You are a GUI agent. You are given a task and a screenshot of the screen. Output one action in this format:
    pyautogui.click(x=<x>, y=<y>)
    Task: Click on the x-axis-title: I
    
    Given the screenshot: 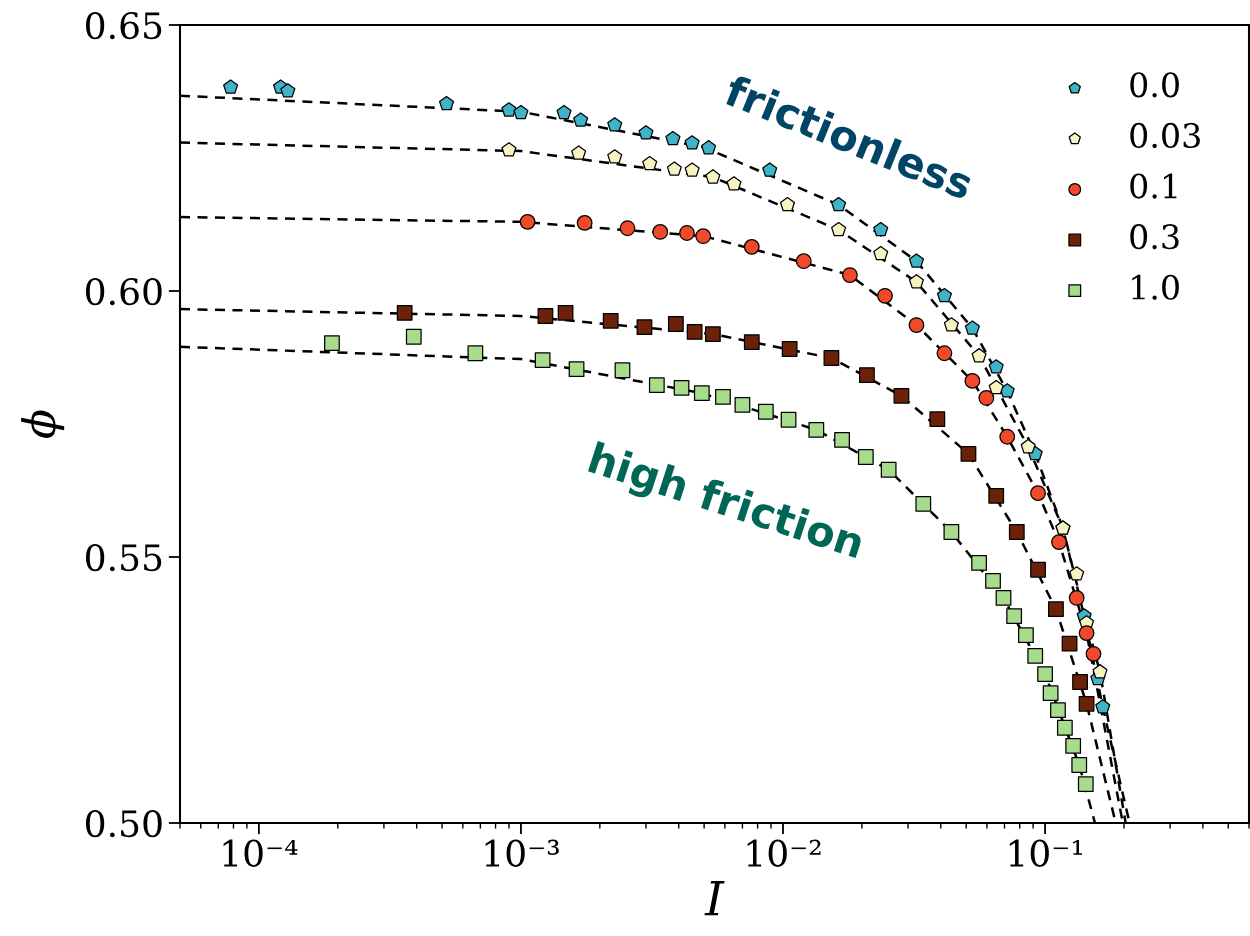 What is the action you would take?
    pyautogui.click(x=714, y=898)
    